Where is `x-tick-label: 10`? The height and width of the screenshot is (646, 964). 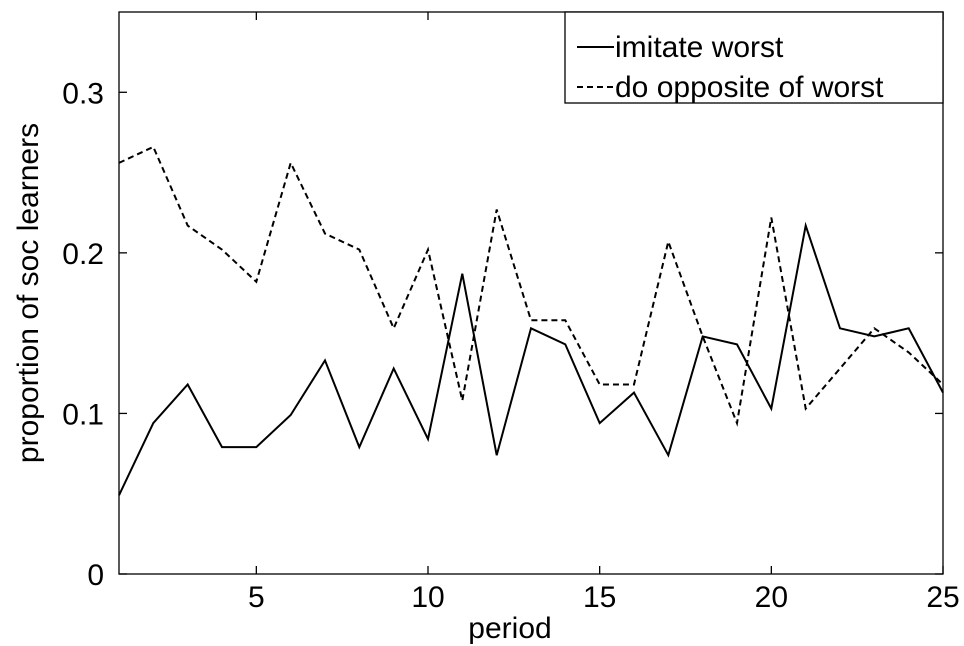
x-tick-label: 10 is located at coordinates (427, 597).